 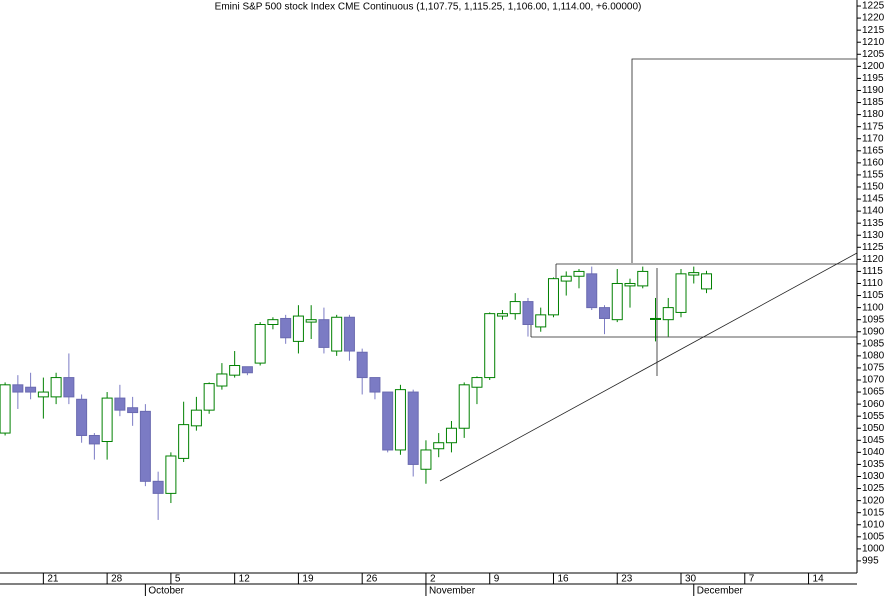 What do you see at coordinates (873, 90) in the screenshot?
I see `y-tick-label: 1190` at bounding box center [873, 90].